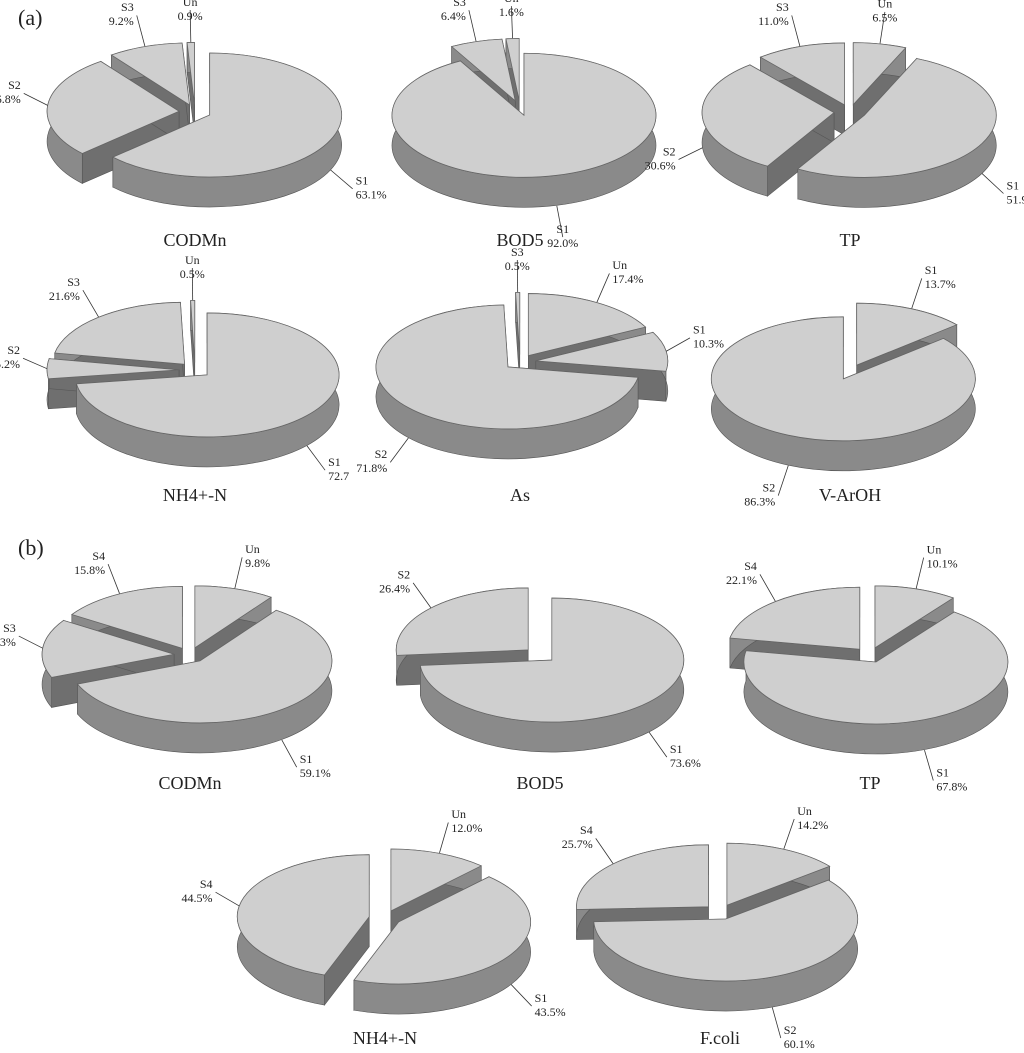 The image size is (1024, 1053). I want to click on value-label: 15.8%, so click(89, 570).